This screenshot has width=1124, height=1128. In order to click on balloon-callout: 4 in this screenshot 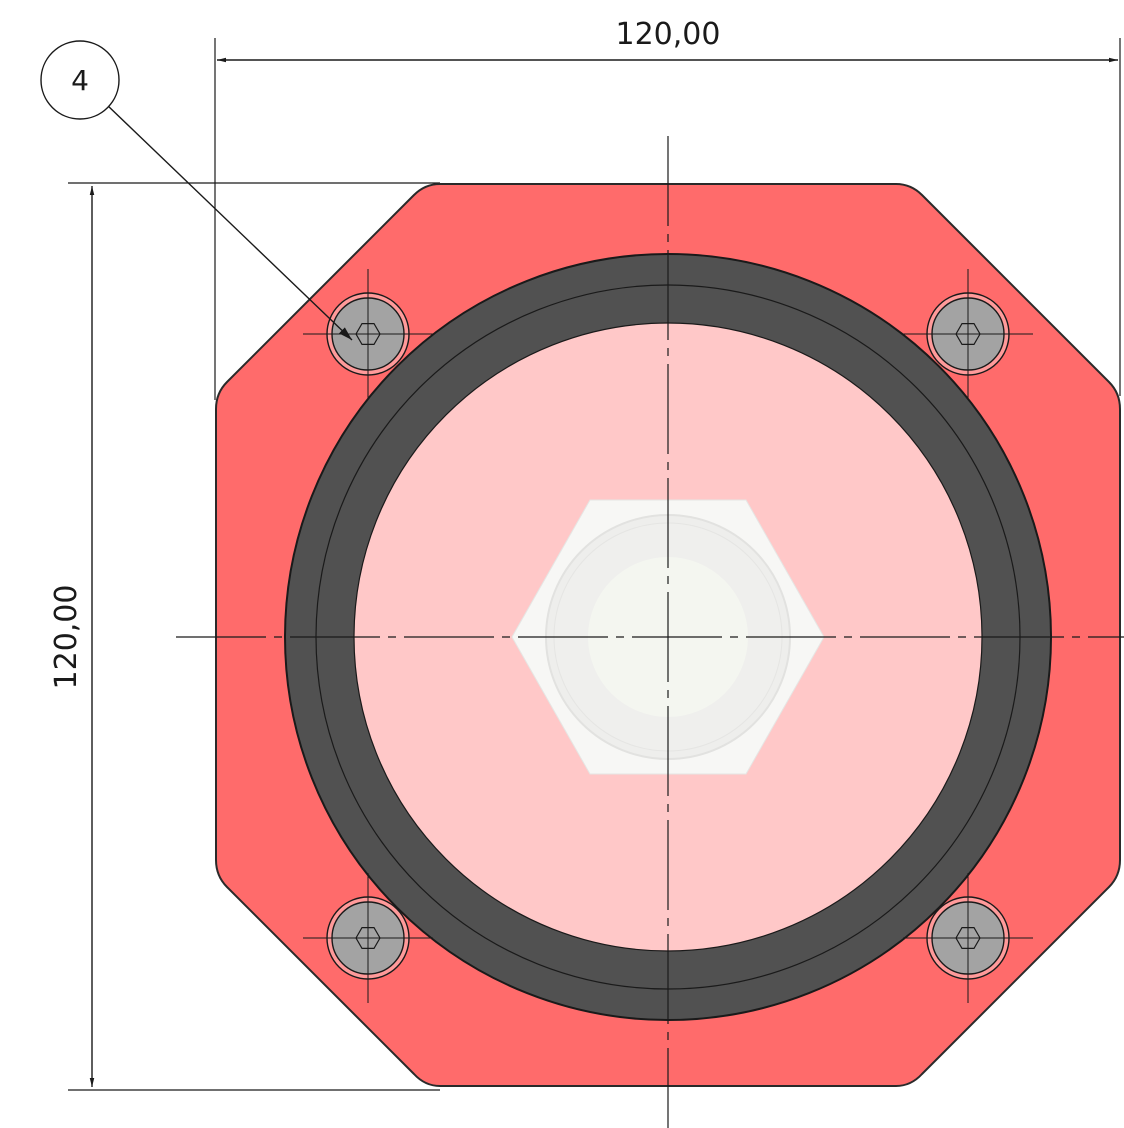, I will do `click(196, 190)`.